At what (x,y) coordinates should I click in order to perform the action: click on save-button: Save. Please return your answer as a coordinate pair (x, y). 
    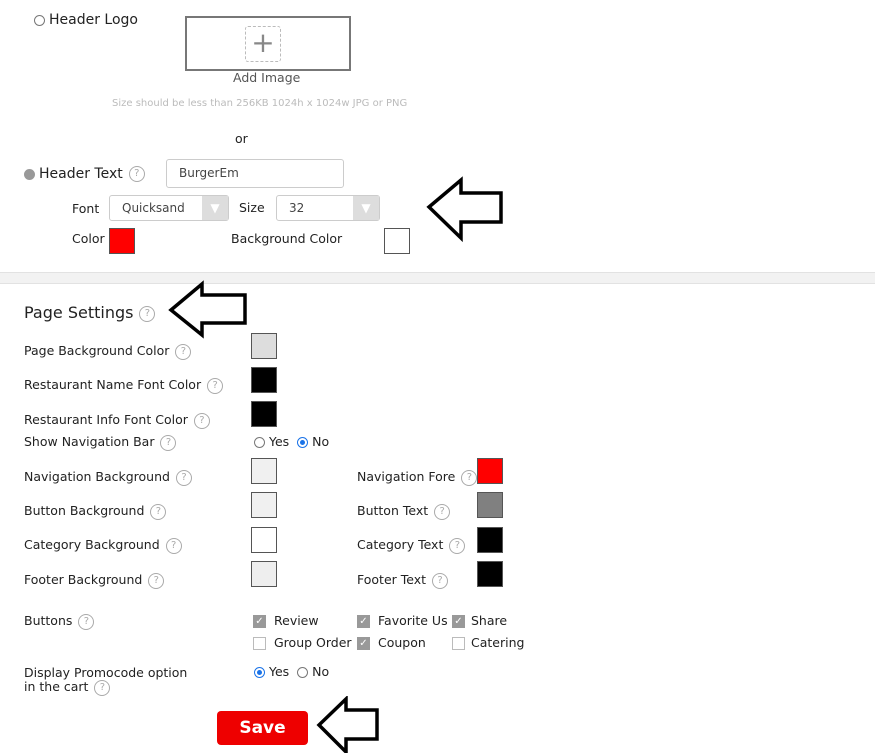
    Looking at the image, I should click on (262, 728).